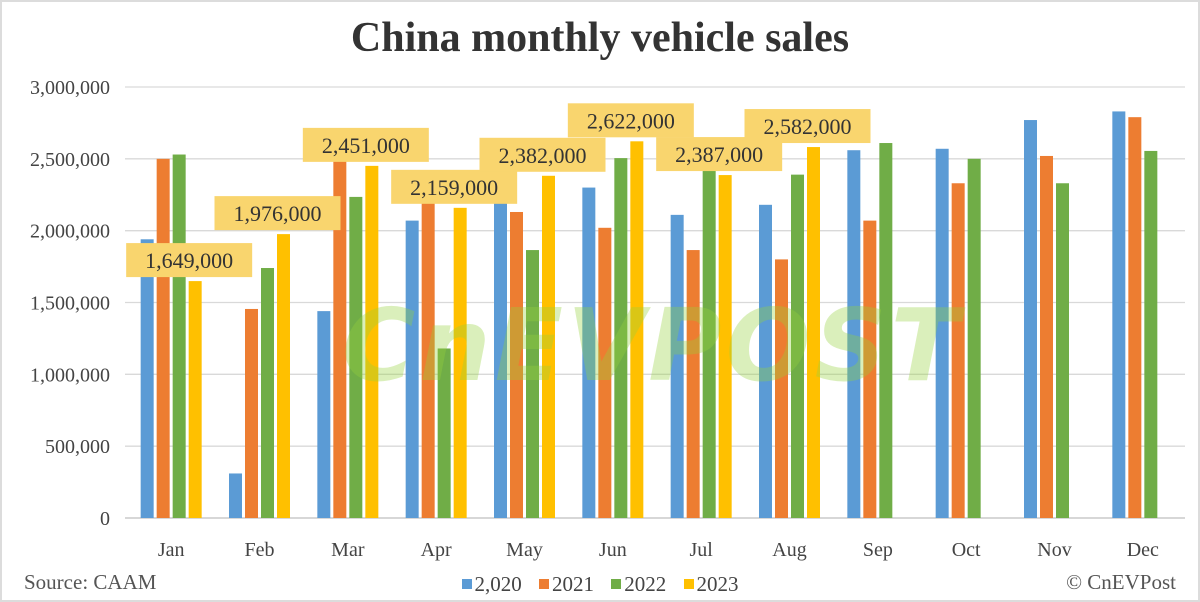 This screenshot has width=1200, height=602. Describe the element at coordinates (1143, 550) in the screenshot. I see `x-tick-label: Dec` at that location.